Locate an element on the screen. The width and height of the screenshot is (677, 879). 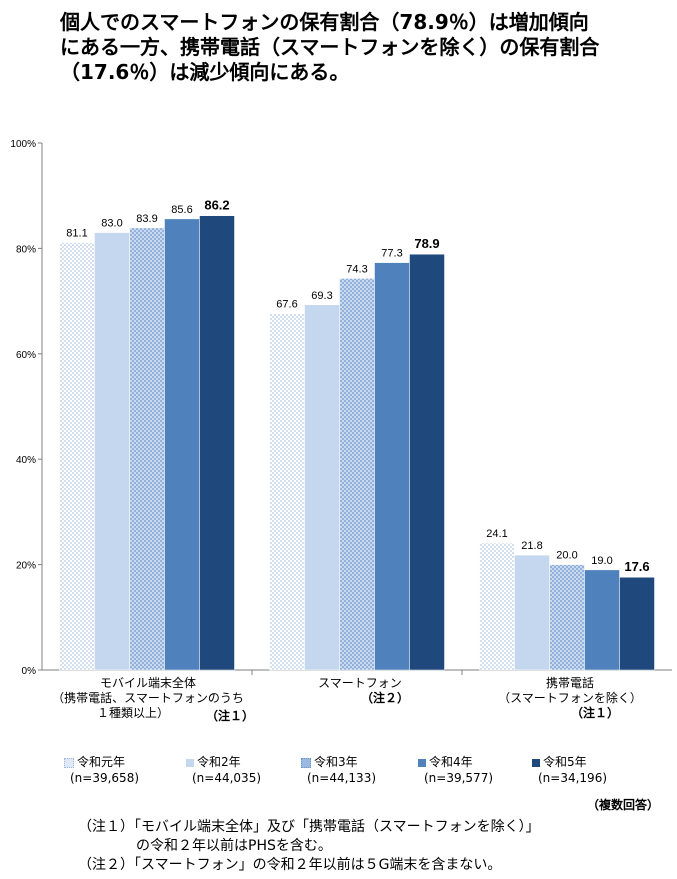
legend-label: 令和3年 is located at coordinates (336, 762).